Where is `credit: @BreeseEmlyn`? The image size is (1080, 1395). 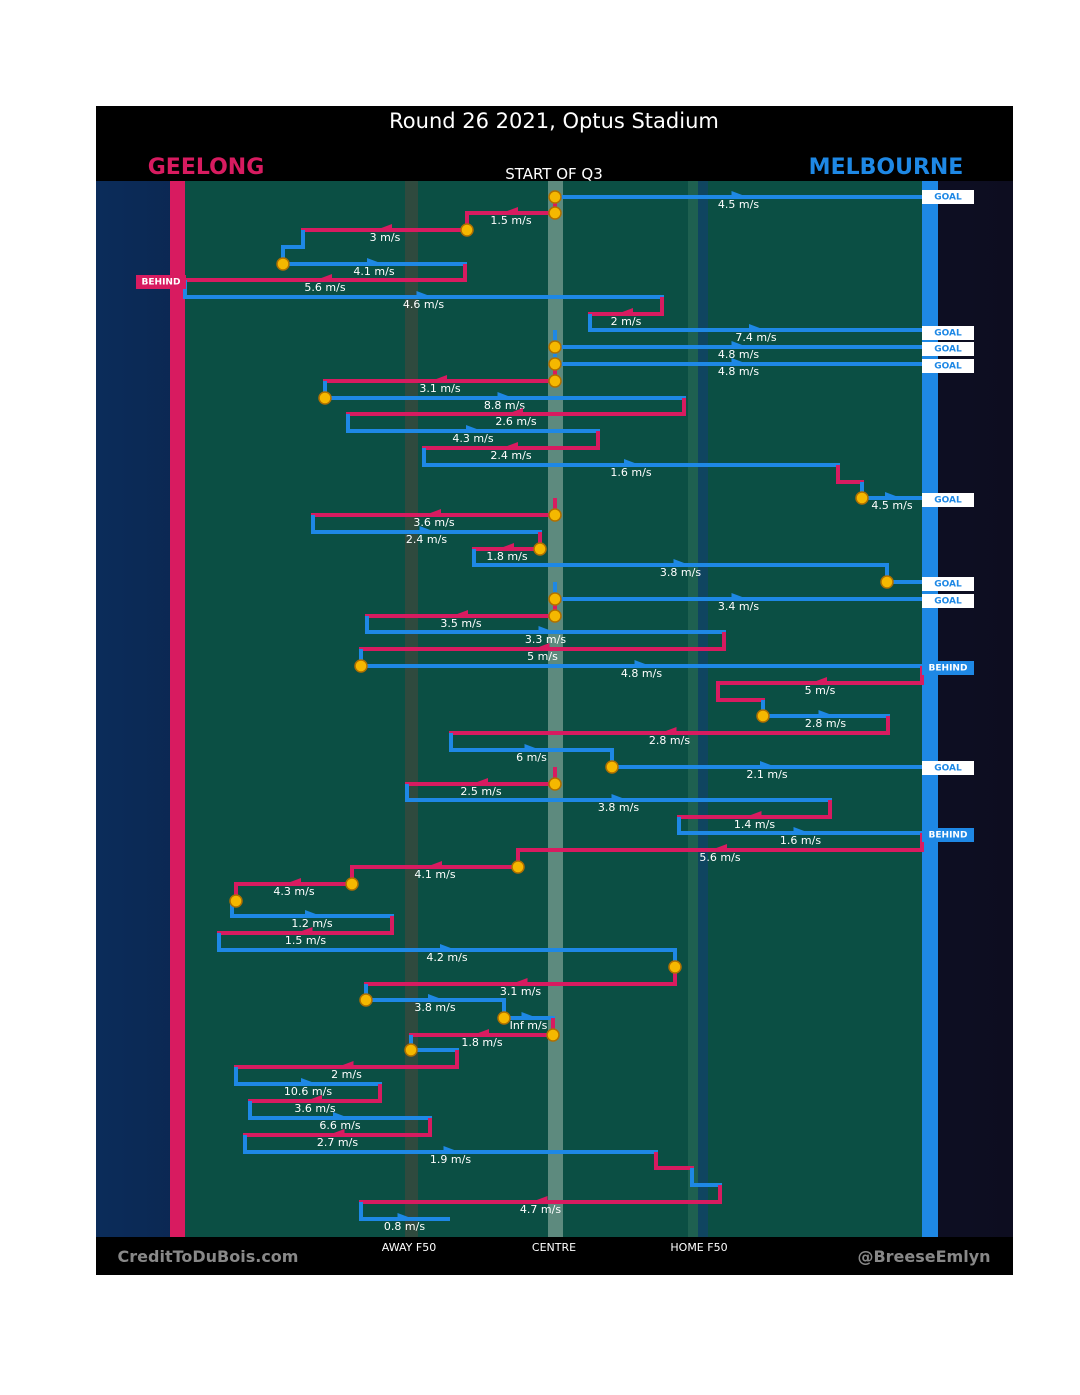
credit: @BreeseEmlyn is located at coordinates (923, 1256).